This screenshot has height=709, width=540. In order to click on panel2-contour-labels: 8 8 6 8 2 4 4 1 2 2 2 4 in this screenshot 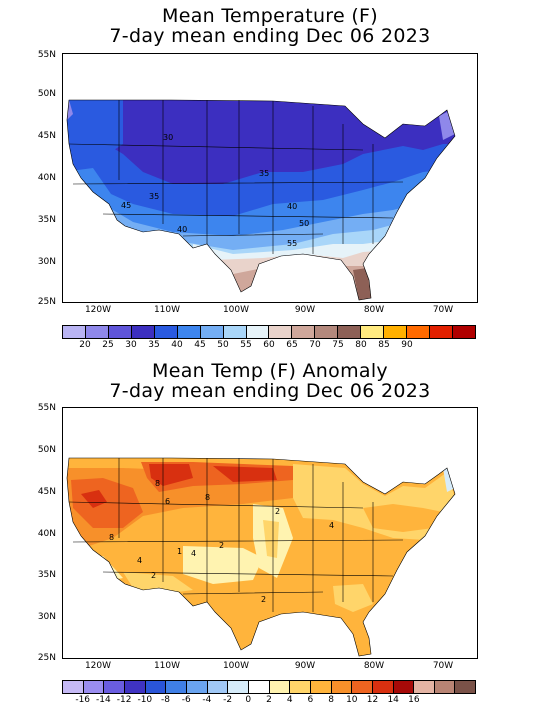, I will do `click(221, 541)`.